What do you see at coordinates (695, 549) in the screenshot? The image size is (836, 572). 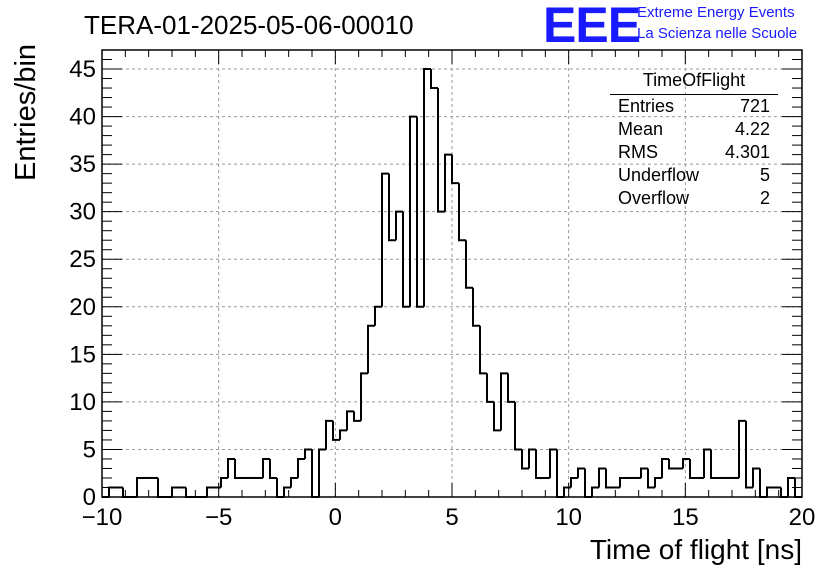 I see `x-axis-label: Time of flight [ns]` at bounding box center [695, 549].